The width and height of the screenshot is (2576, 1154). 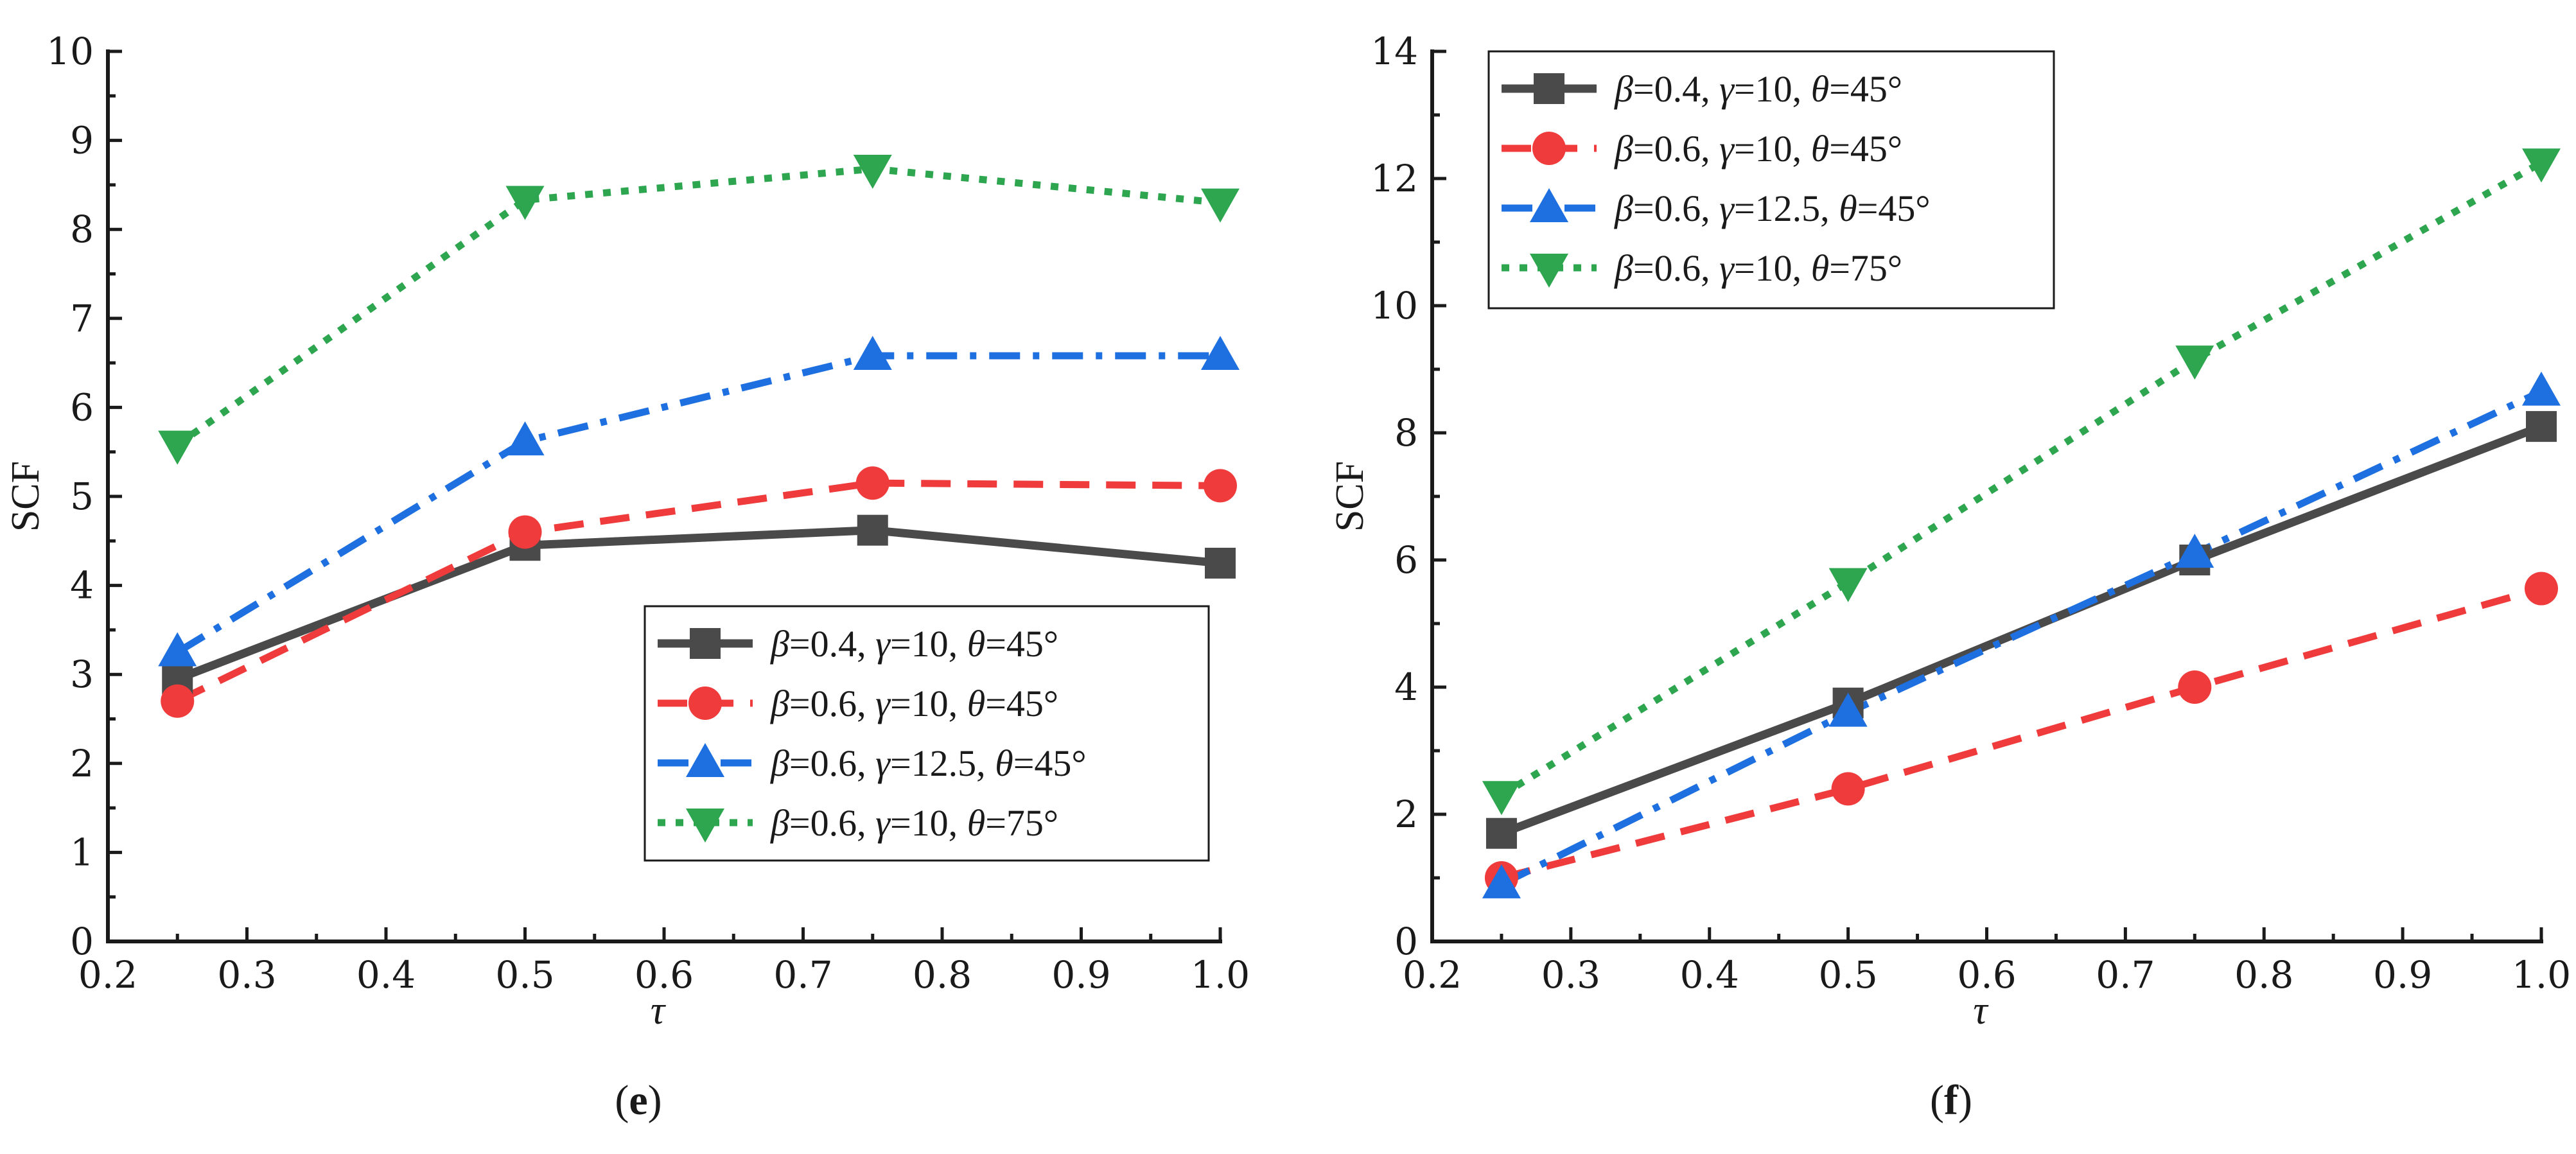 What do you see at coordinates (2541, 975) in the screenshot?
I see `panel-f-x-tick-label: 1.0` at bounding box center [2541, 975].